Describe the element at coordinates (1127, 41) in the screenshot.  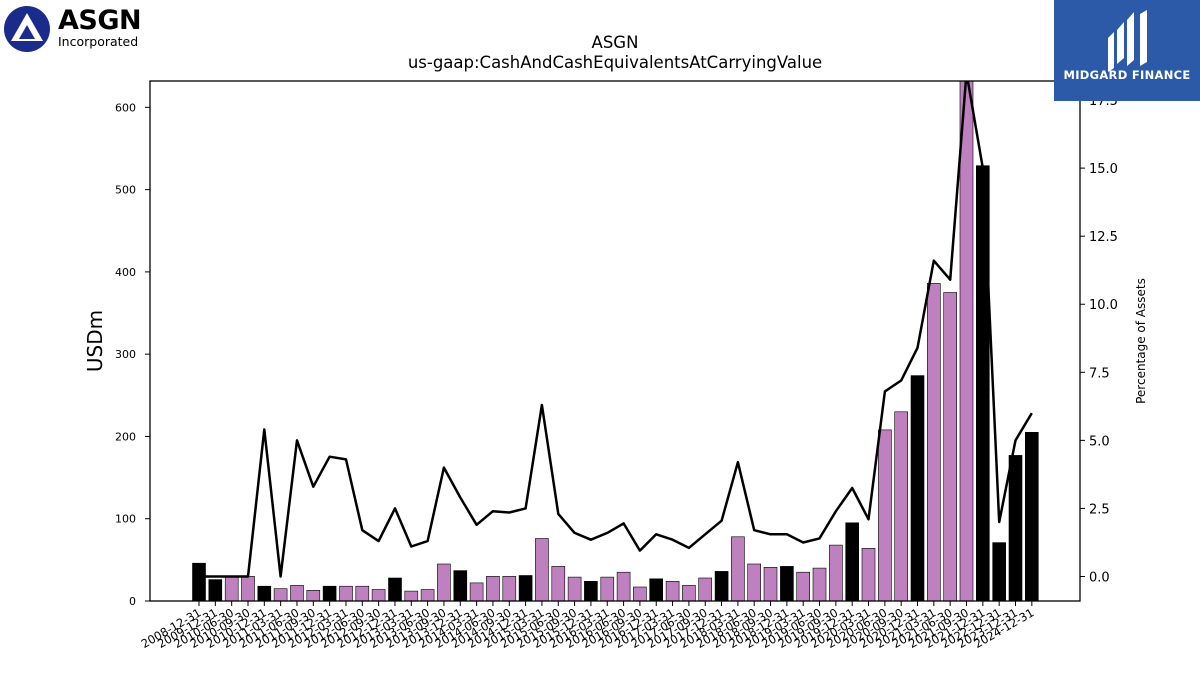
I see `midgard-logo-icon` at that location.